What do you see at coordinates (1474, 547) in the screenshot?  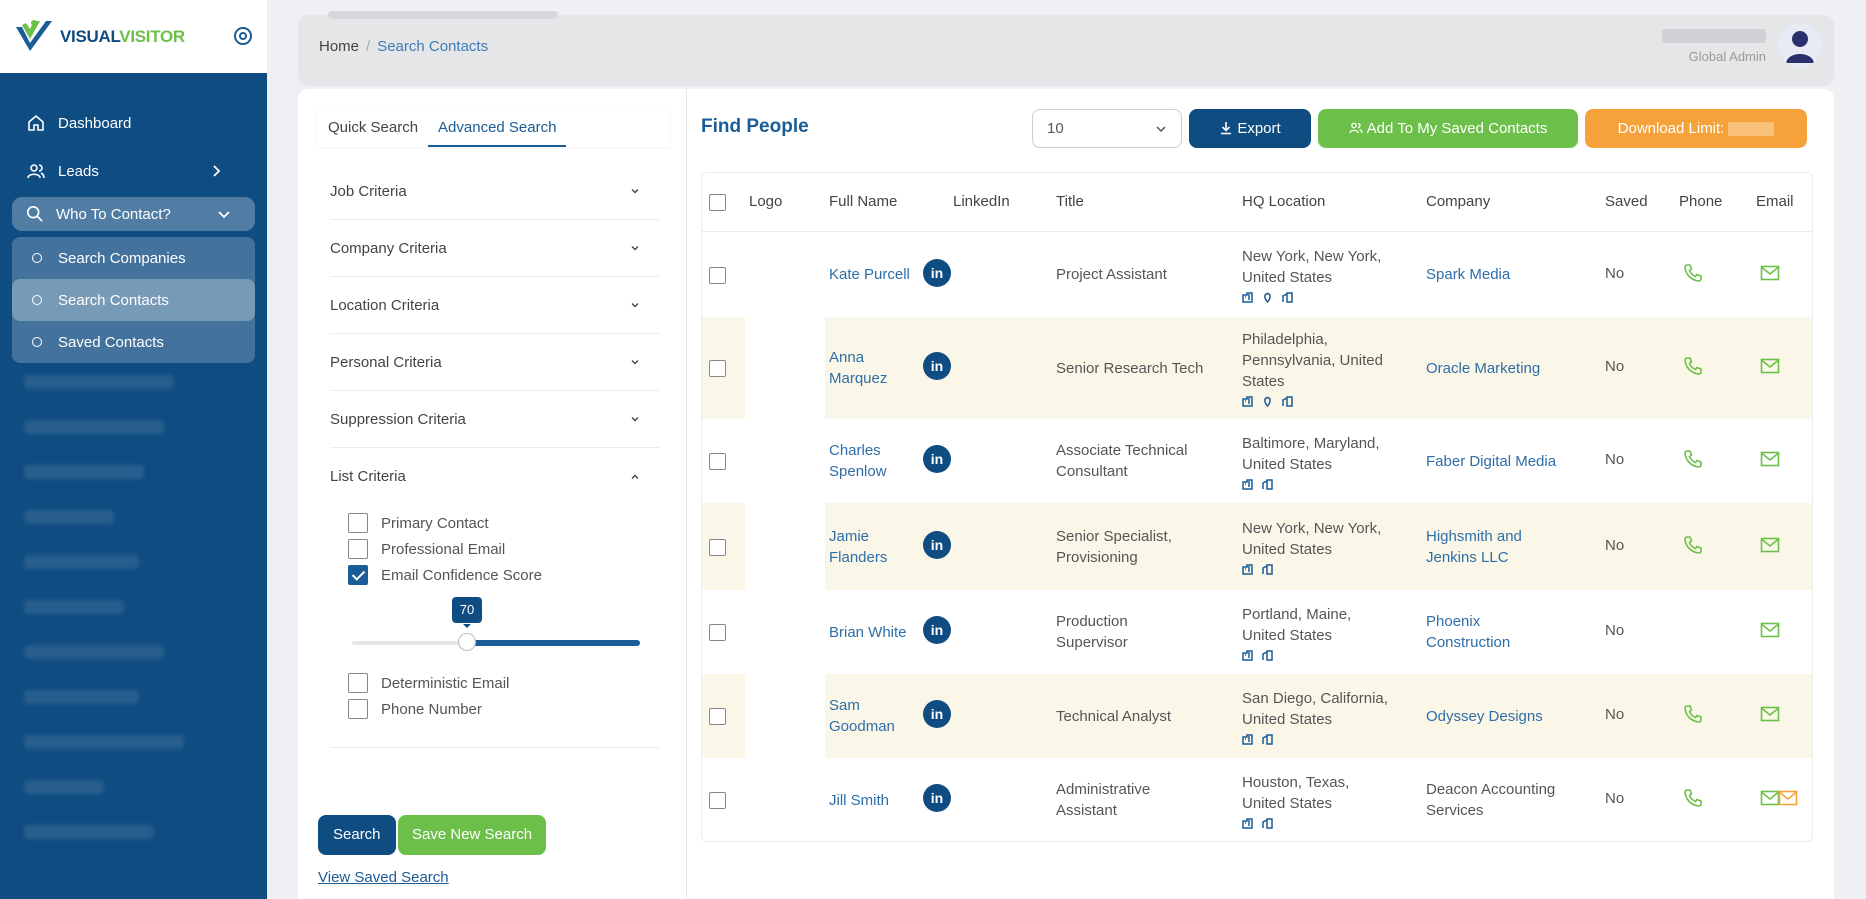 I see `company-name: Highsmith and Jenkins LLC` at bounding box center [1474, 547].